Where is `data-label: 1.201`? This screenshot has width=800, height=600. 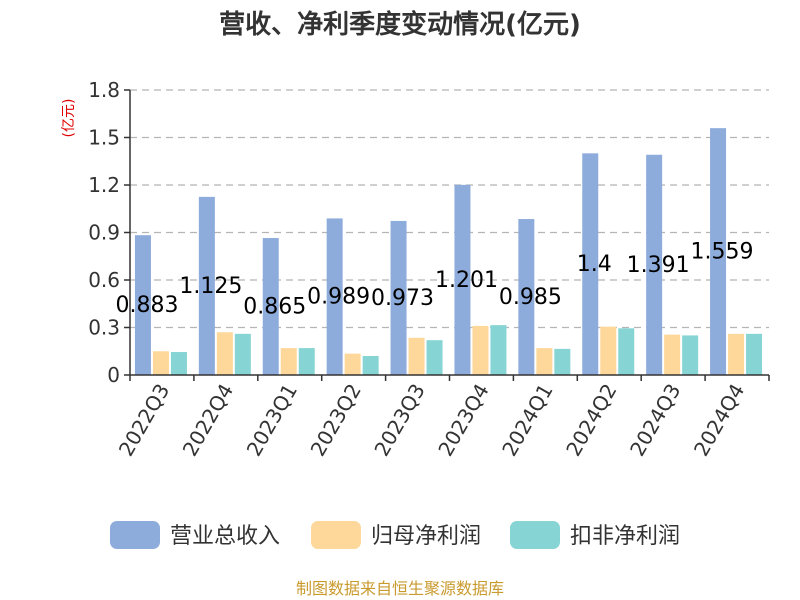
data-label: 1.201 is located at coordinates (466, 280).